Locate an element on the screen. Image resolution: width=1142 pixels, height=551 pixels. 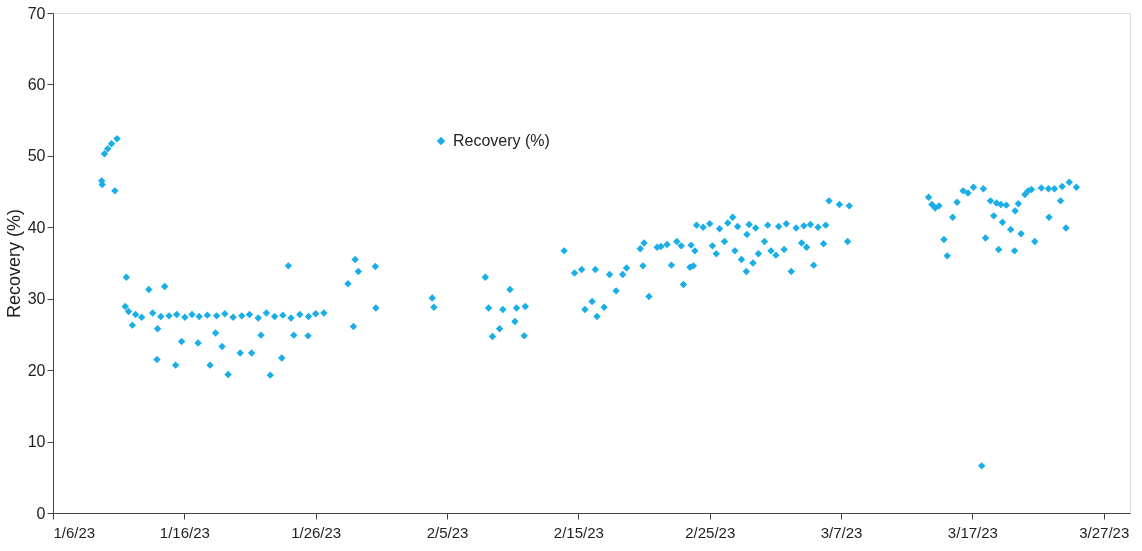
x-tick-label: 2/15/23 is located at coordinates (578, 532).